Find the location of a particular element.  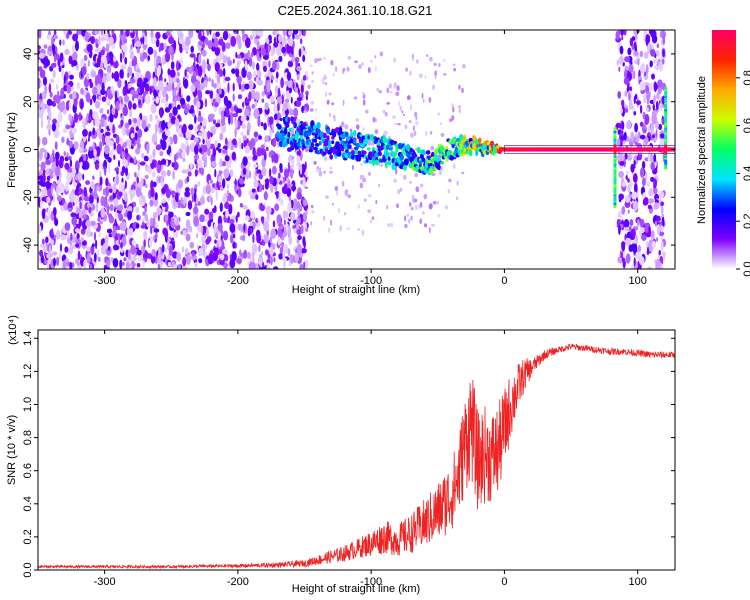

y-tick-label: 0.6 is located at coordinates (28, 470).